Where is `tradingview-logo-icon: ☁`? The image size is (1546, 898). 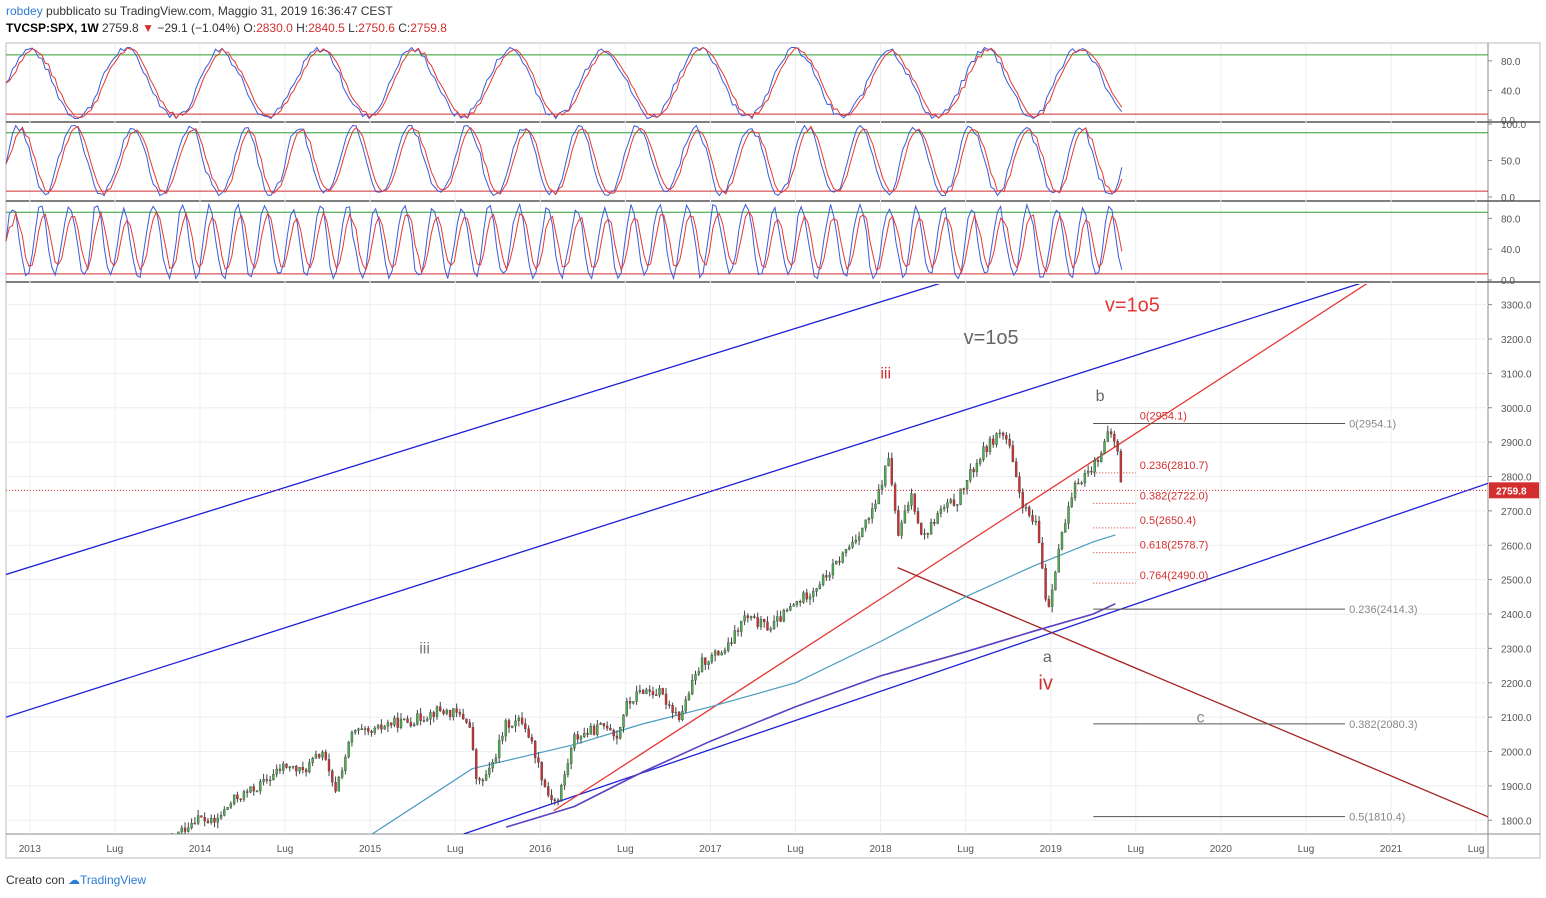
tradingview-logo-icon: ☁ is located at coordinates (74, 880).